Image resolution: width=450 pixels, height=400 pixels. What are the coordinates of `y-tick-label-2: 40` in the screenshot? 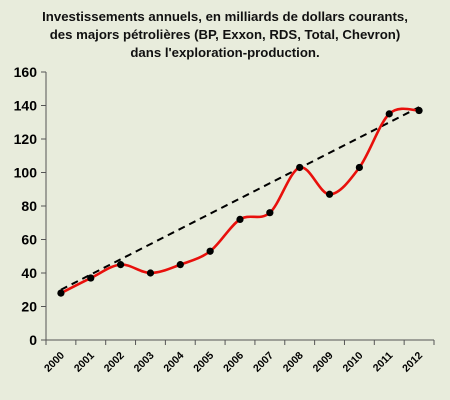 It's located at (29, 273).